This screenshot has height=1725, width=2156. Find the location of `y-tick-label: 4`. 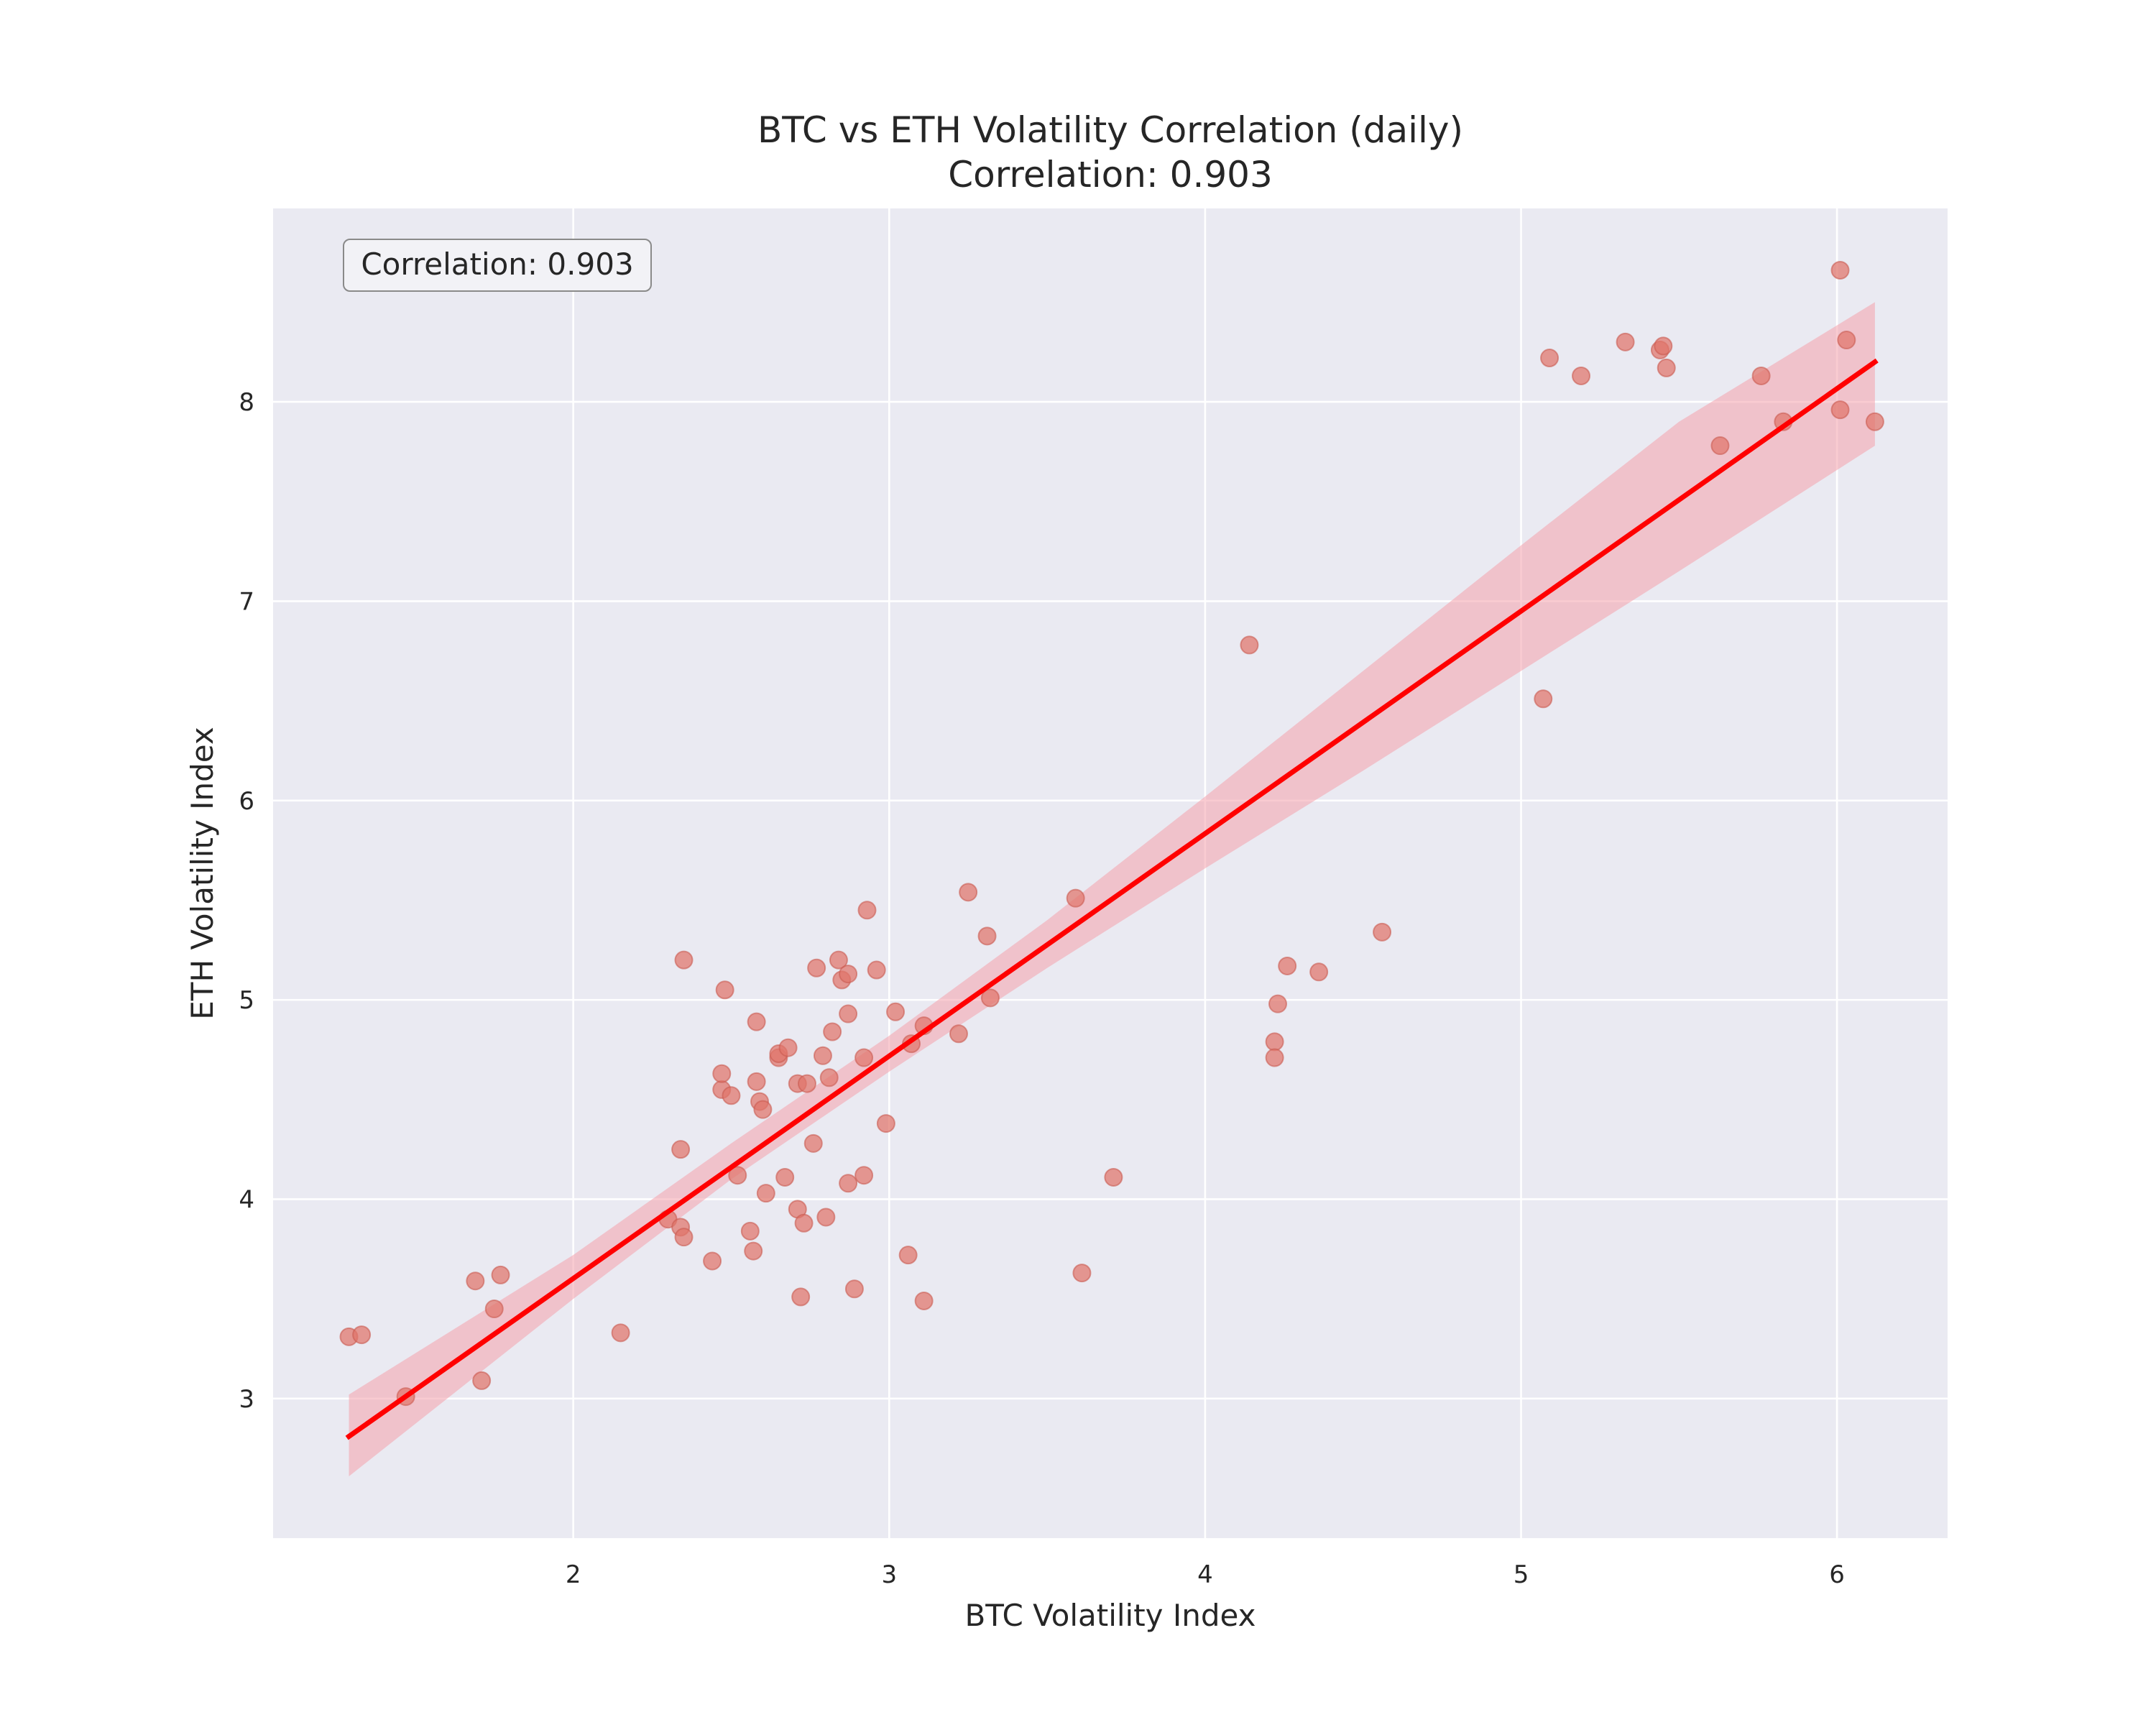

y-tick-label: 4 is located at coordinates (247, 1199).